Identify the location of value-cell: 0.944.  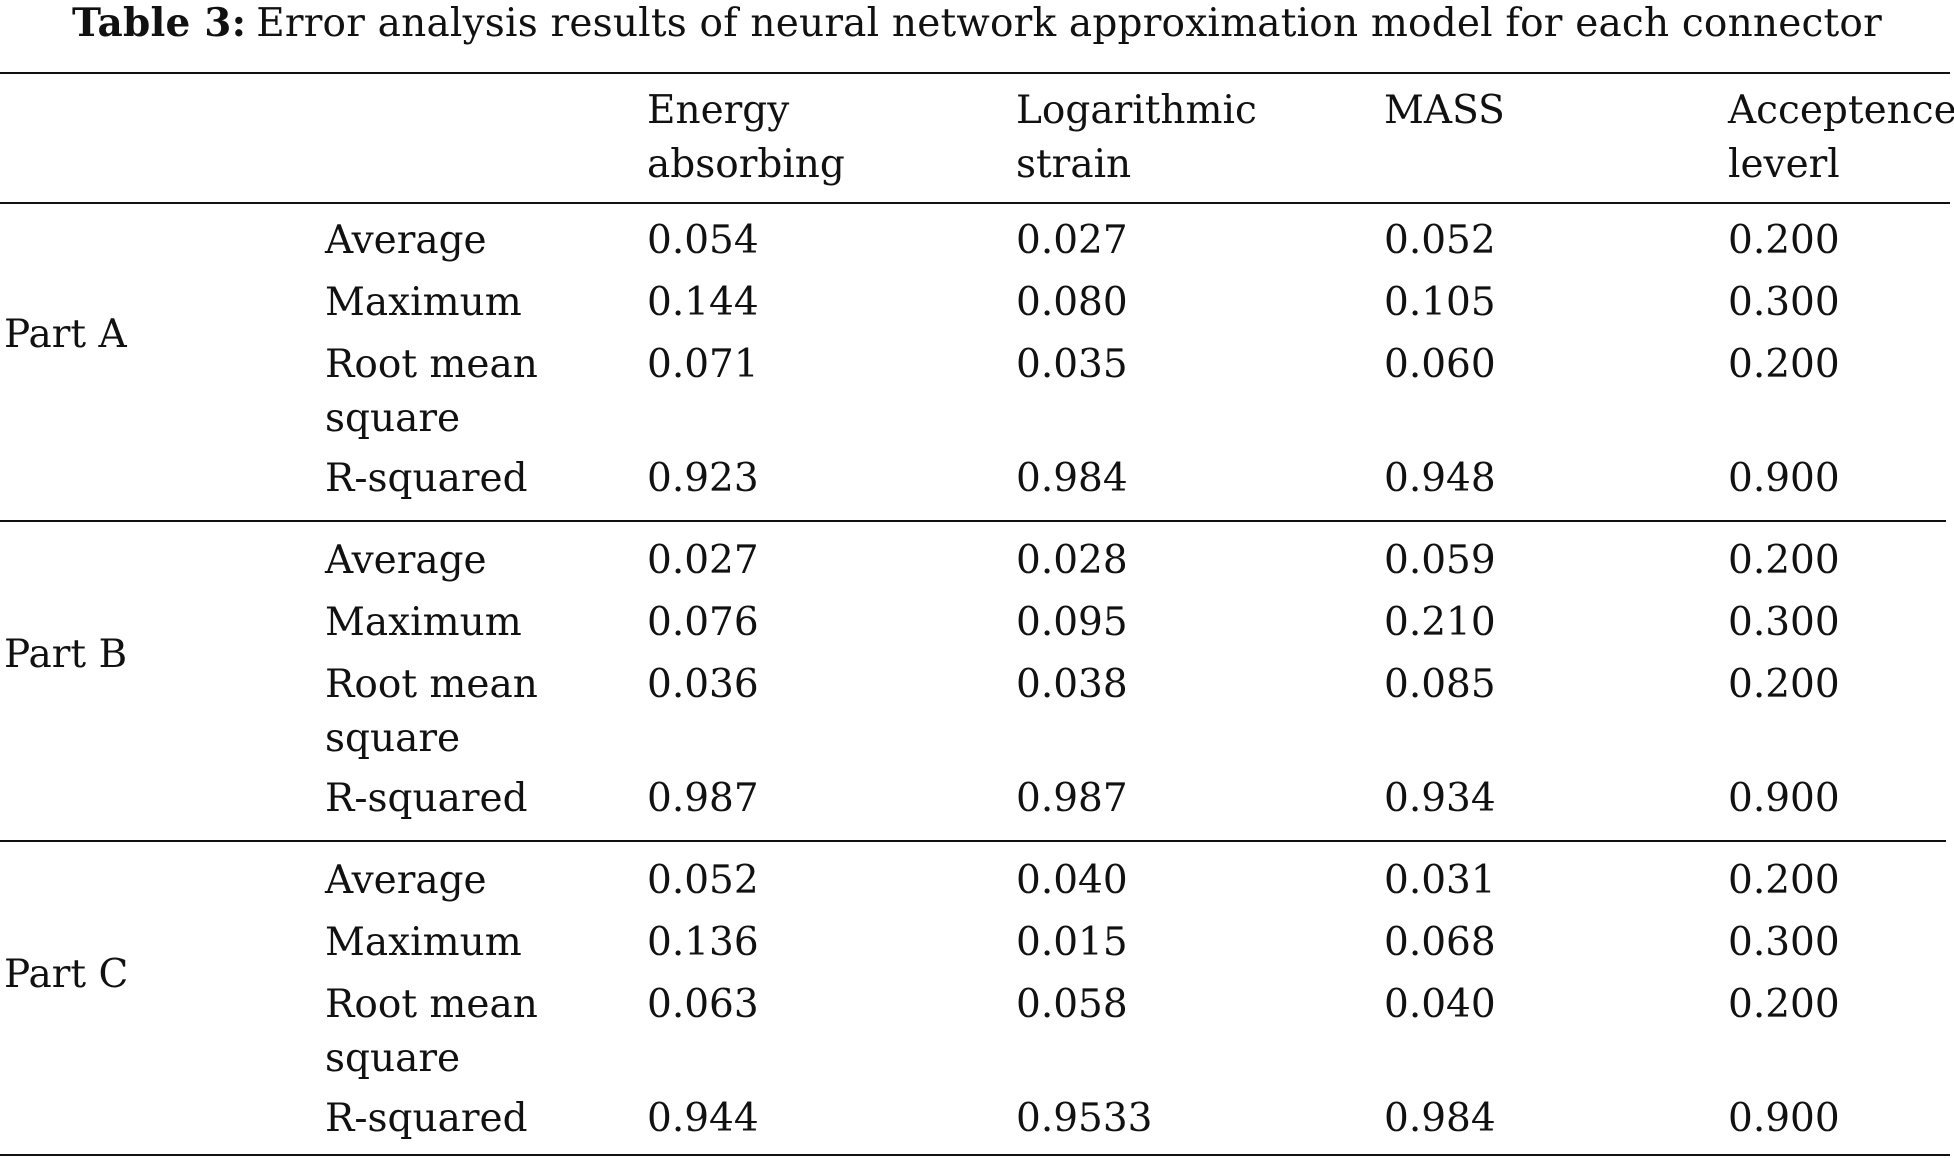
(703, 1118).